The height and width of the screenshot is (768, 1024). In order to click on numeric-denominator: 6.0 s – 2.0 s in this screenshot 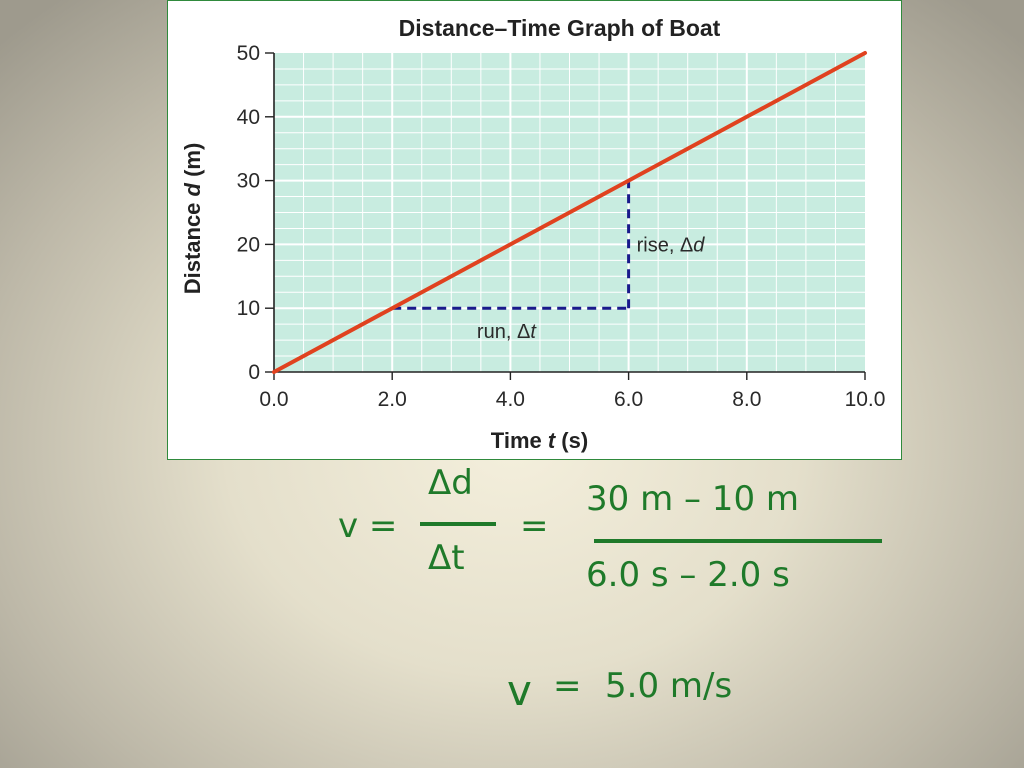, I will do `click(688, 575)`.